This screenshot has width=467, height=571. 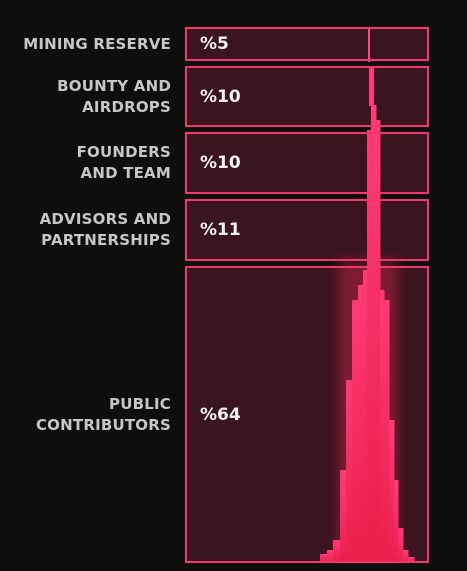 I want to click on value-label-bounty-and-airdrops: %10, so click(x=220, y=96).